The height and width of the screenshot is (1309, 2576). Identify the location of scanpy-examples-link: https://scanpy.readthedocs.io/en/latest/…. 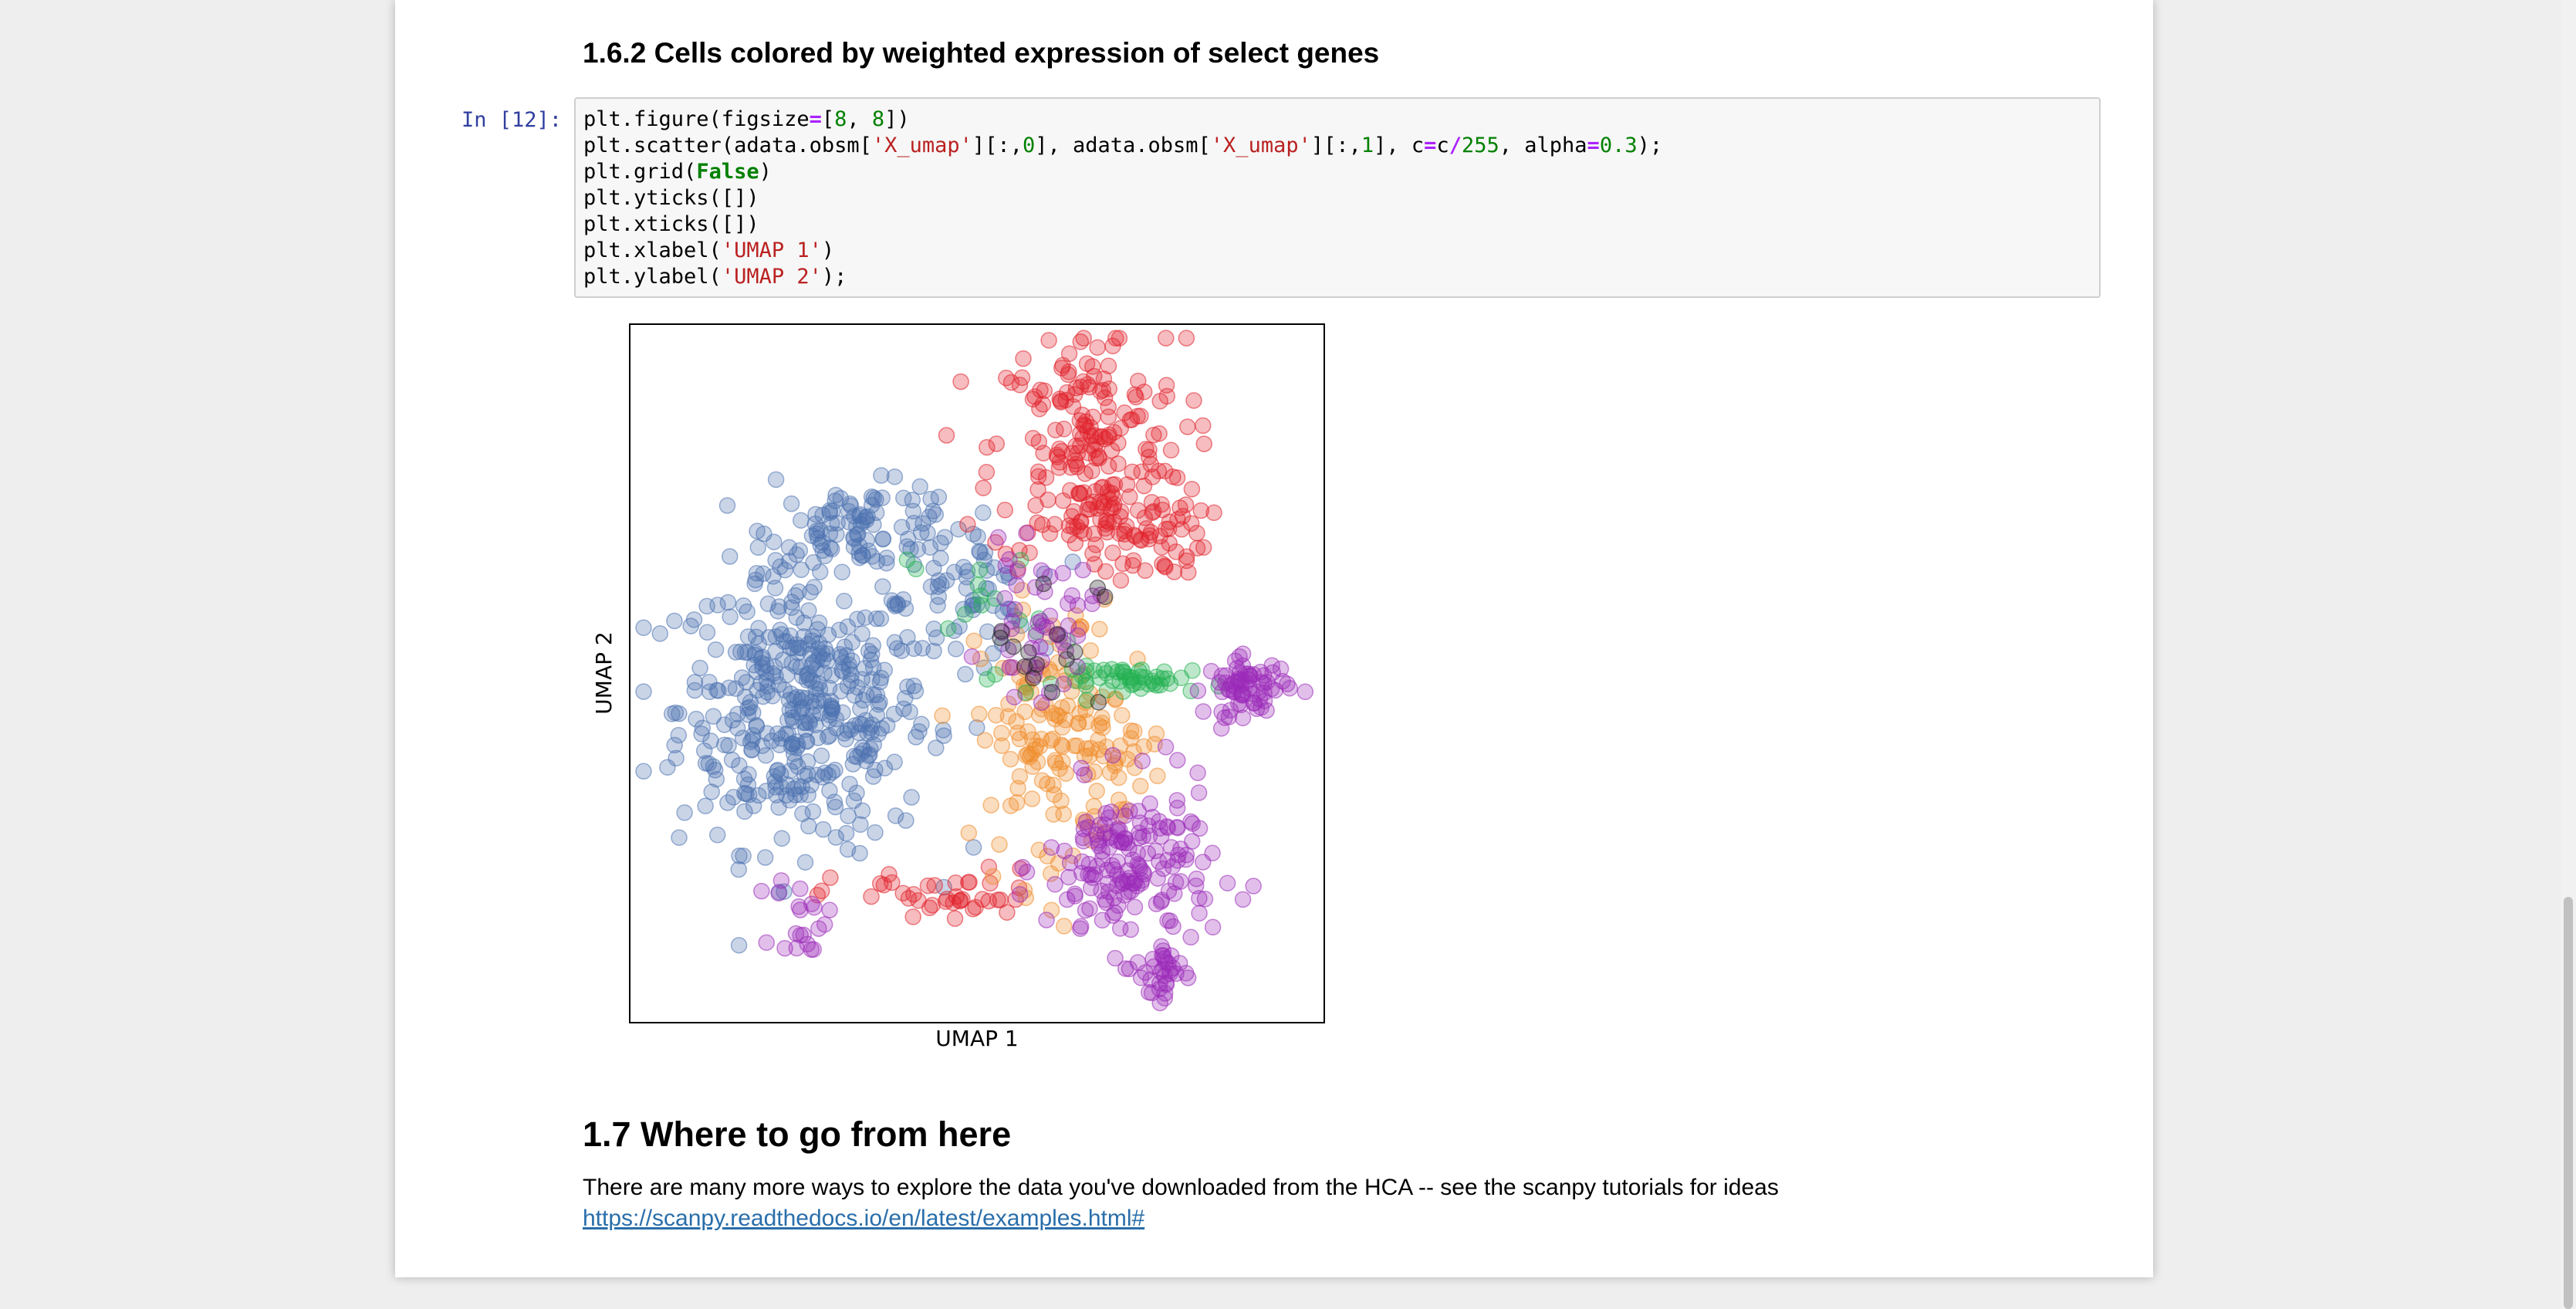
(864, 1218).